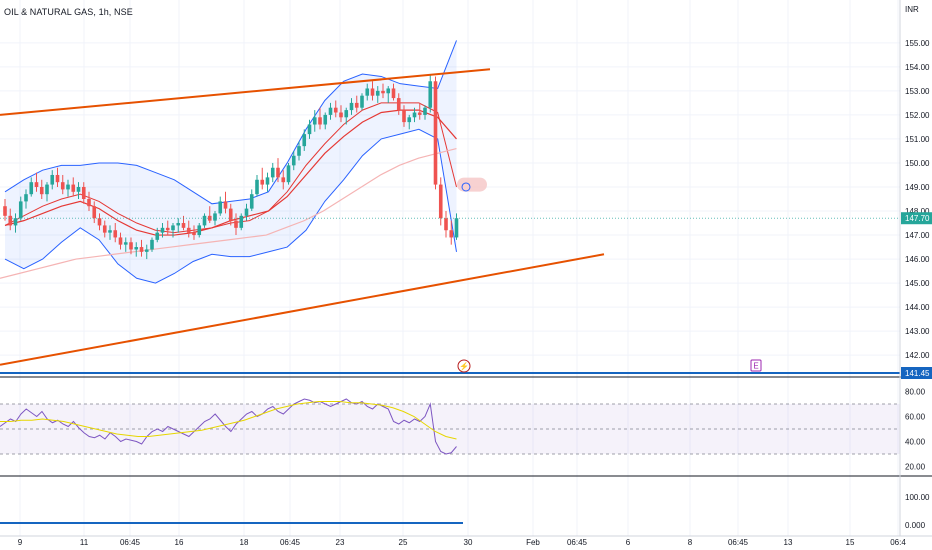 The width and height of the screenshot is (932, 550). I want to click on ma-long-line, so click(228, 213).